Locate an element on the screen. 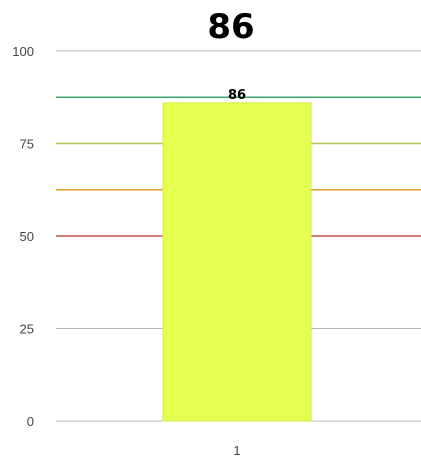  x-axis: 1 is located at coordinates (236, 450).